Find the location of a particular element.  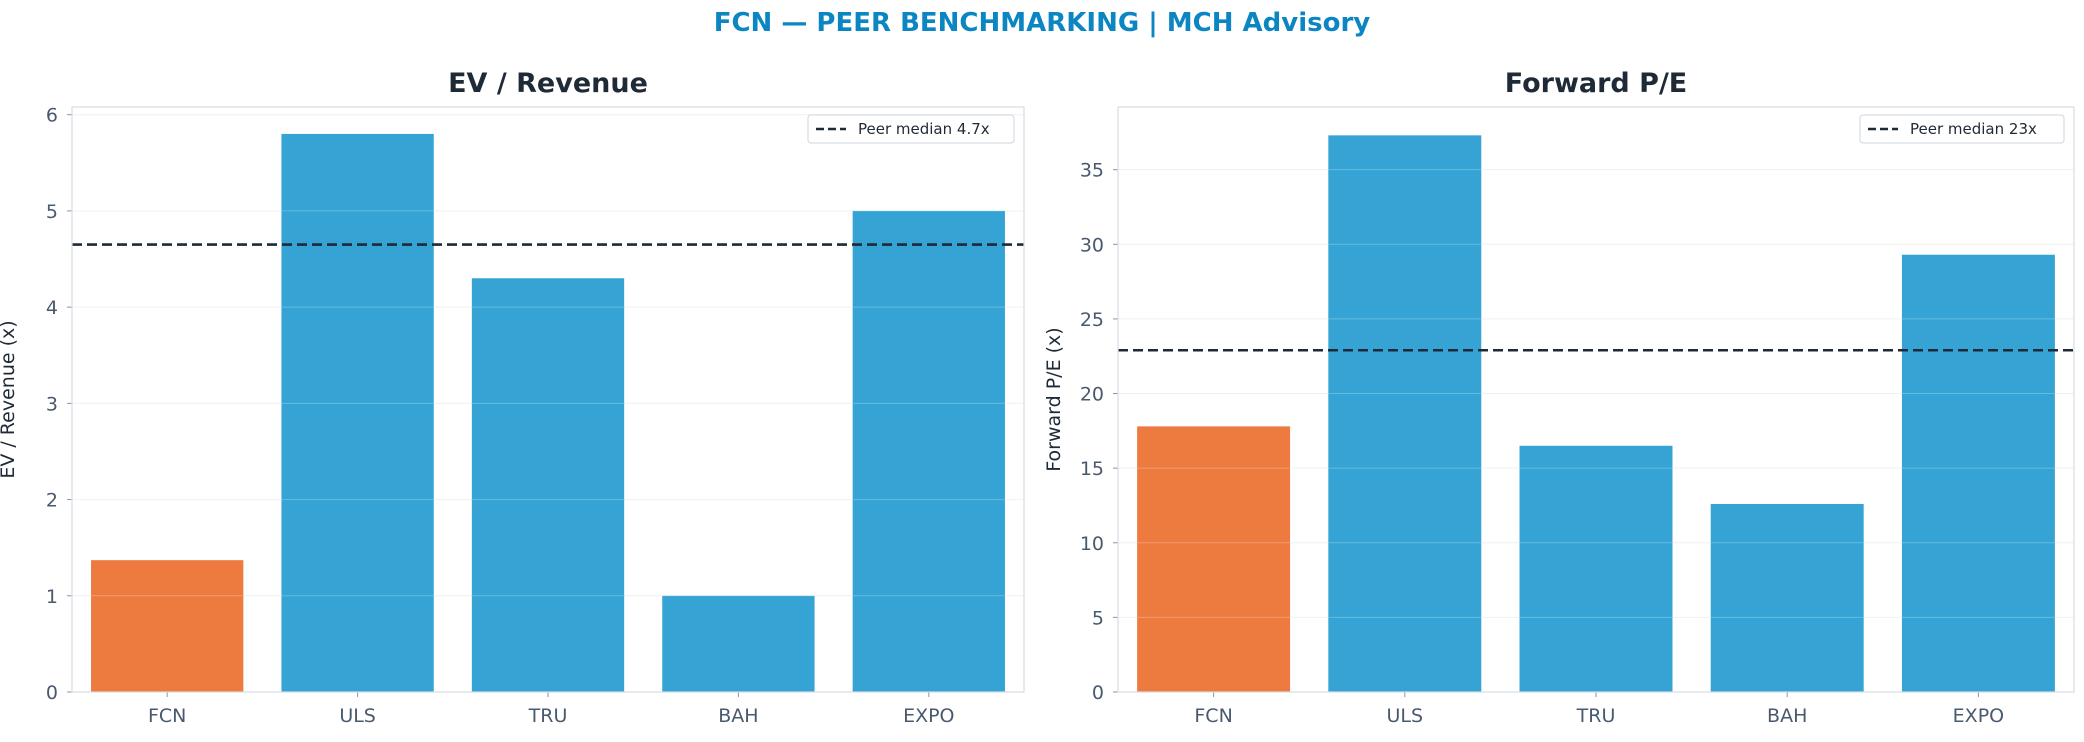

legend: Peer median 4.7x is located at coordinates (911, 129).